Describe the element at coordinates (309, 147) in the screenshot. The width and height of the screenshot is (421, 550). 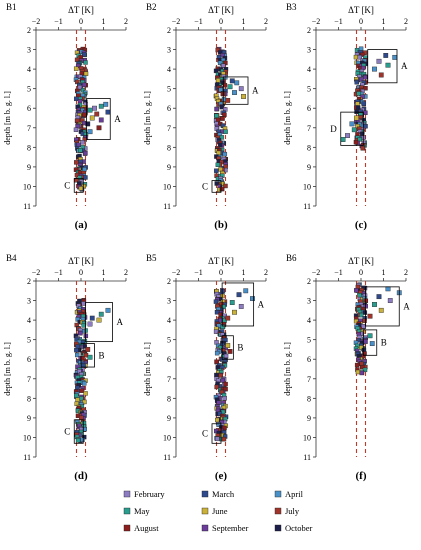
I see `y-tick-label: 8` at that location.